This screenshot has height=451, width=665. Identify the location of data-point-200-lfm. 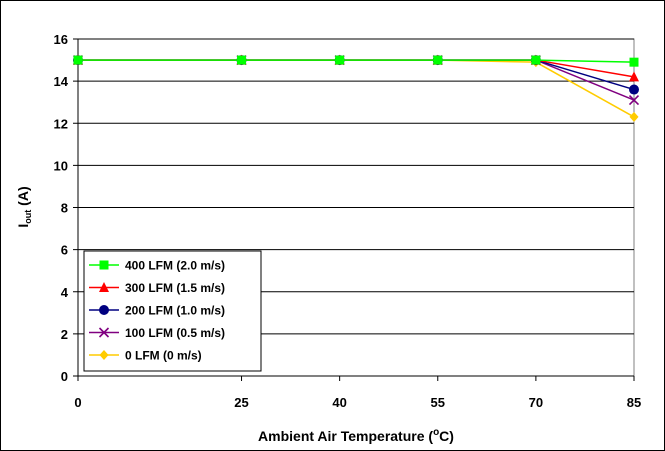
(634, 89).